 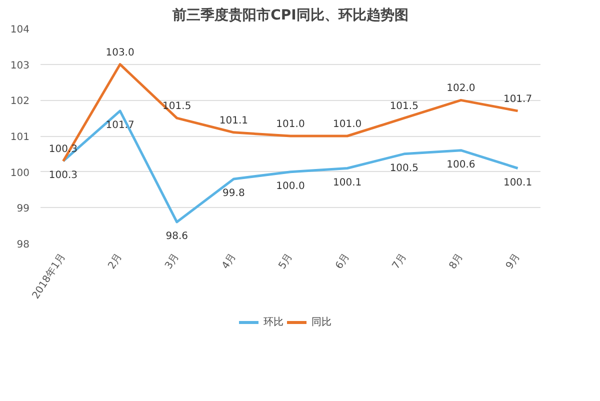 I want to click on y-tick-label: 103, so click(x=20, y=66).